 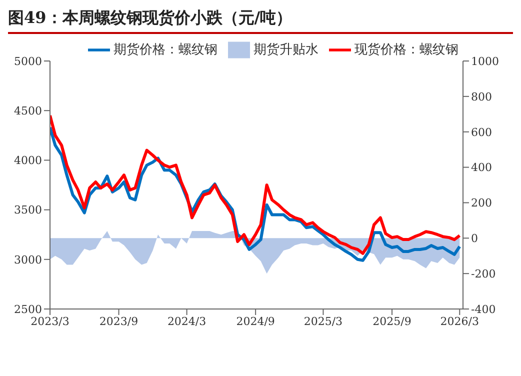 What do you see at coordinates (286, 50) in the screenshot?
I see `legend-label: 期货升贴水` at bounding box center [286, 50].